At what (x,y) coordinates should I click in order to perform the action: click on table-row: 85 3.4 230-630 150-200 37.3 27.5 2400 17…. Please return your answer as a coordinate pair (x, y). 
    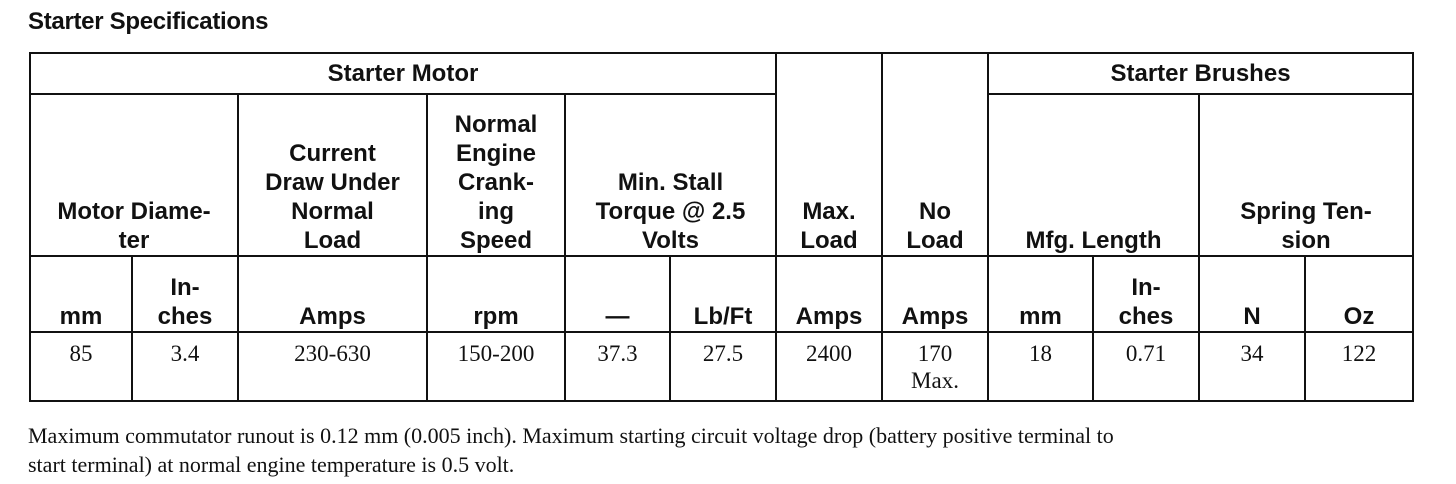
    Looking at the image, I should click on (722, 366).